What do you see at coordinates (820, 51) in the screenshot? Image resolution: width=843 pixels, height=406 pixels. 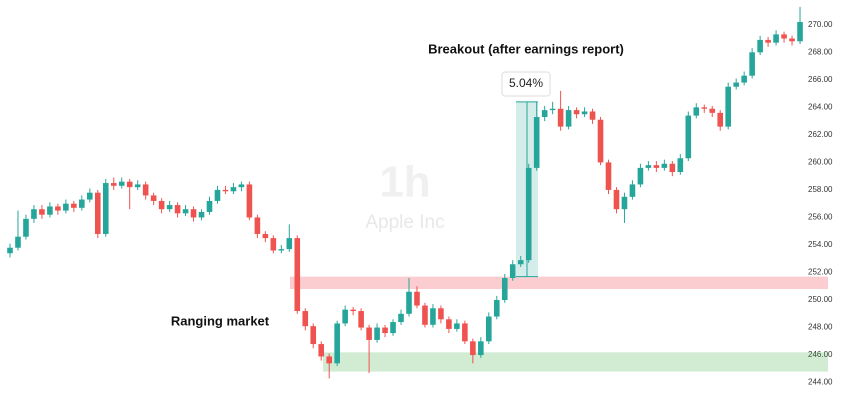 I see `y-tick-label: 268.00` at bounding box center [820, 51].